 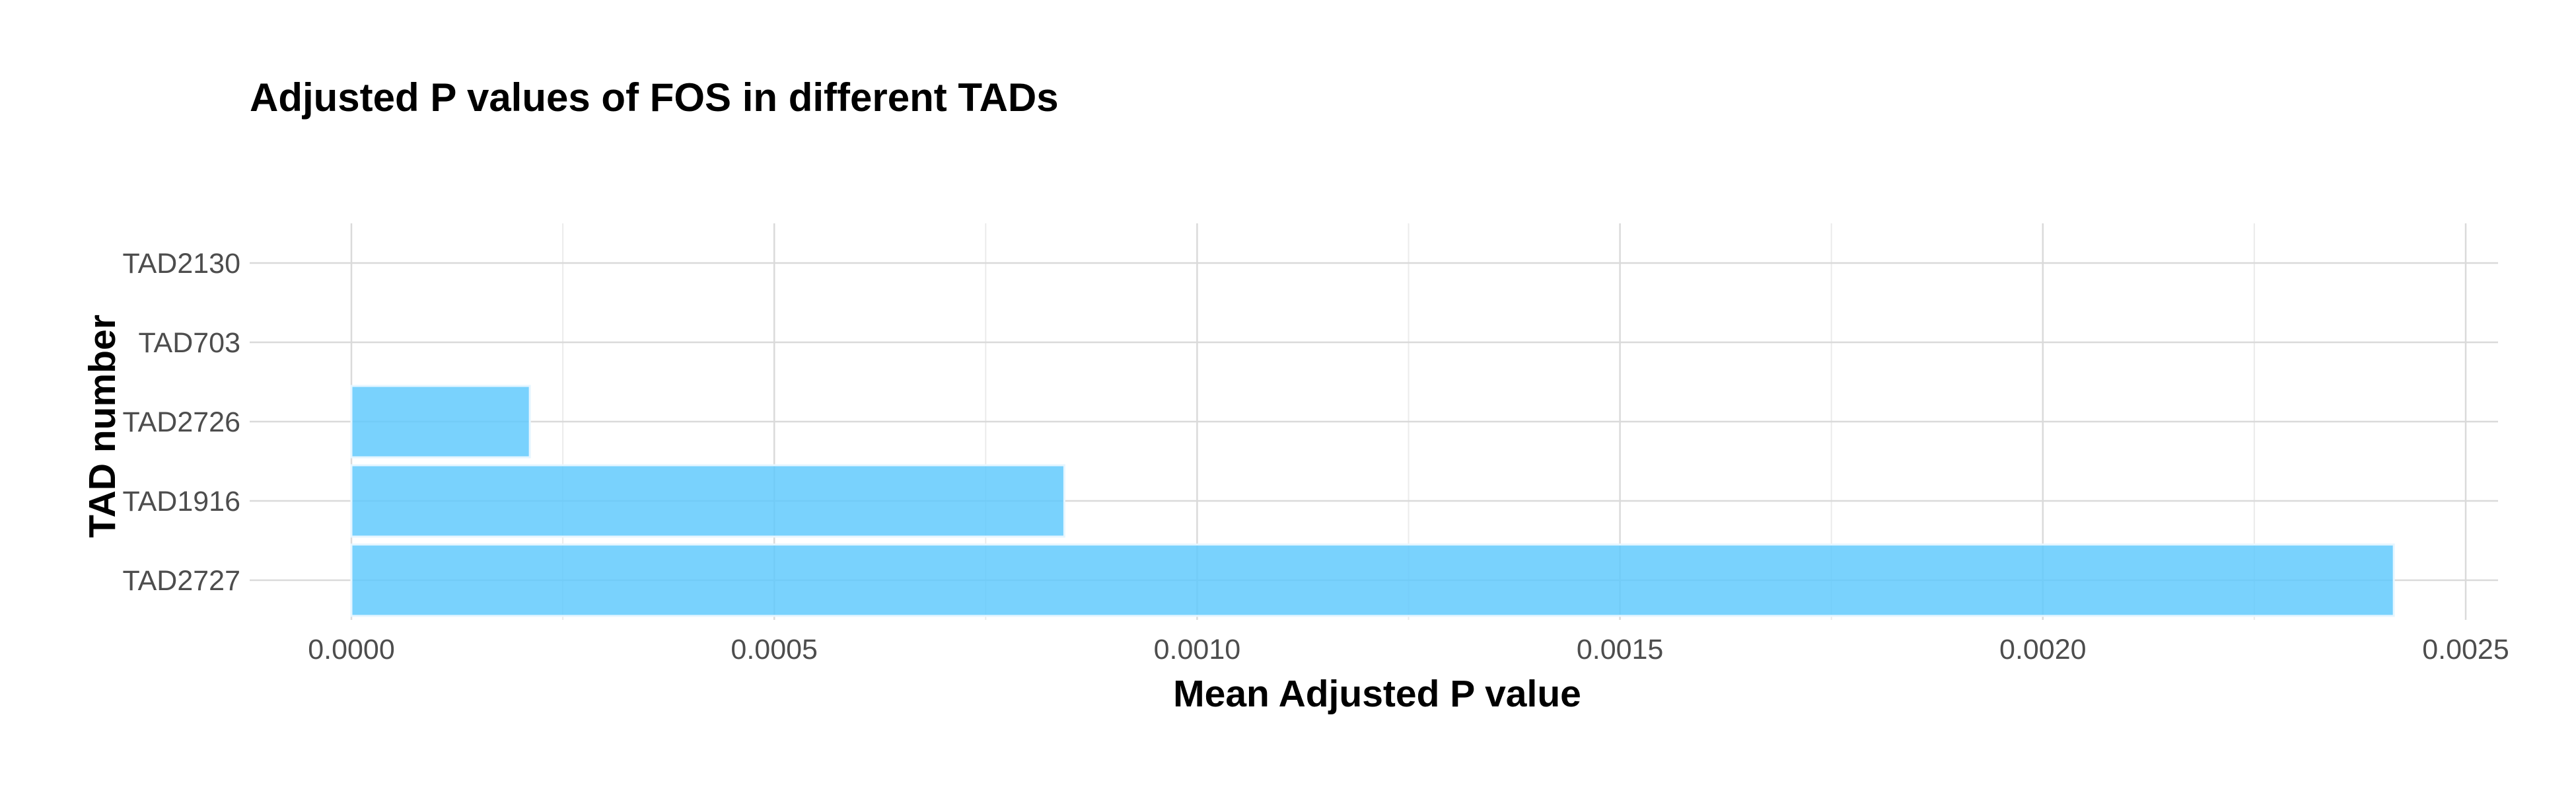 What do you see at coordinates (182, 581) in the screenshot?
I see `y-tick-label: TAD2727` at bounding box center [182, 581].